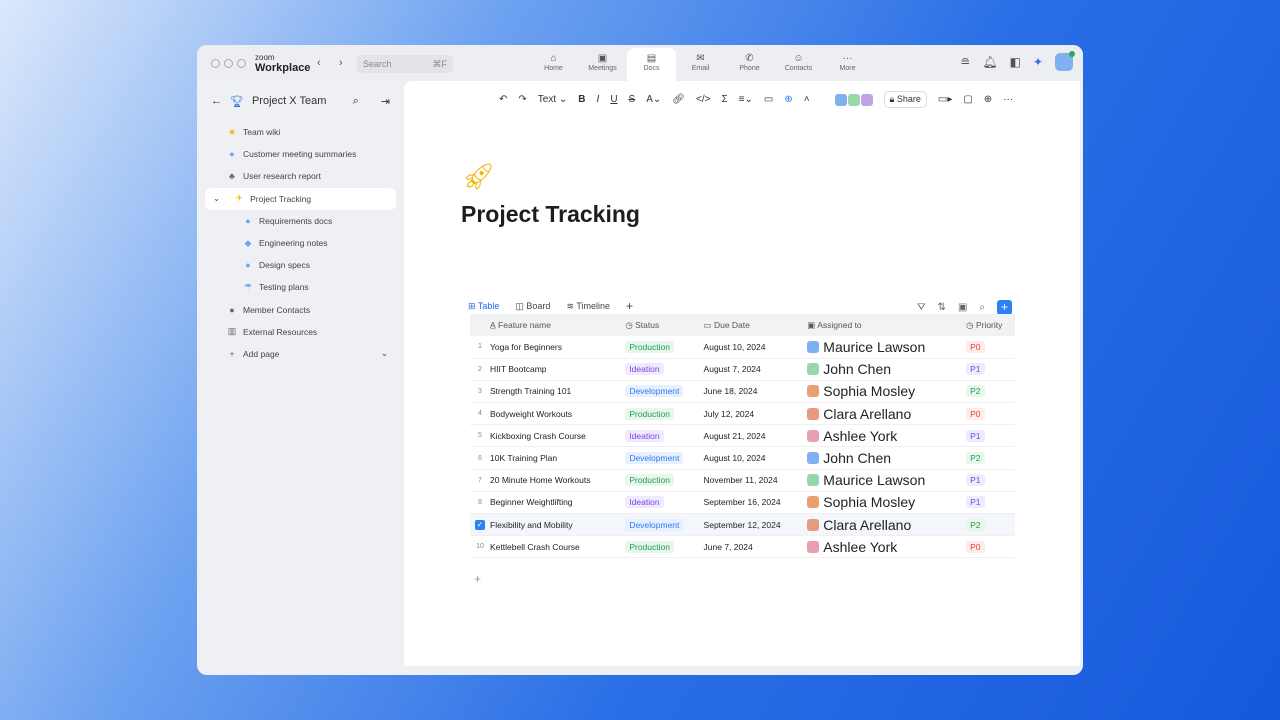 The image size is (1280, 720). I want to click on due-date: September 16, 2024, so click(755, 503).